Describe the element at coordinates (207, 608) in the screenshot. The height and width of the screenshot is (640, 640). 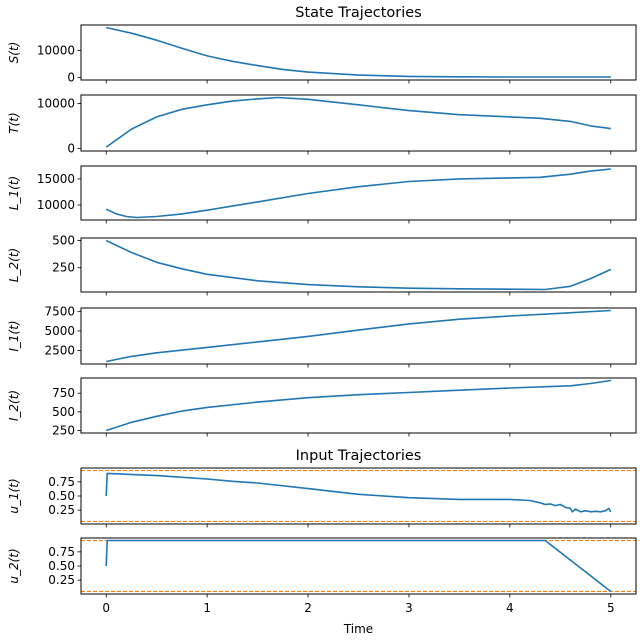
I see `x-tick-label: 1` at that location.